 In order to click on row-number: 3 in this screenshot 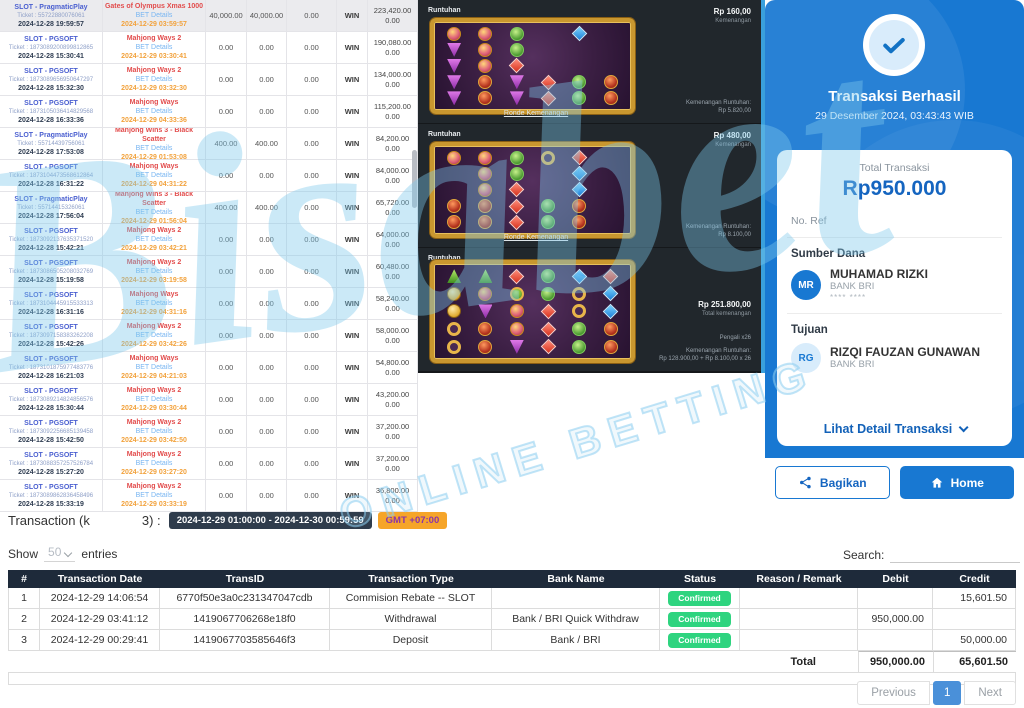, I will do `click(24, 640)`.